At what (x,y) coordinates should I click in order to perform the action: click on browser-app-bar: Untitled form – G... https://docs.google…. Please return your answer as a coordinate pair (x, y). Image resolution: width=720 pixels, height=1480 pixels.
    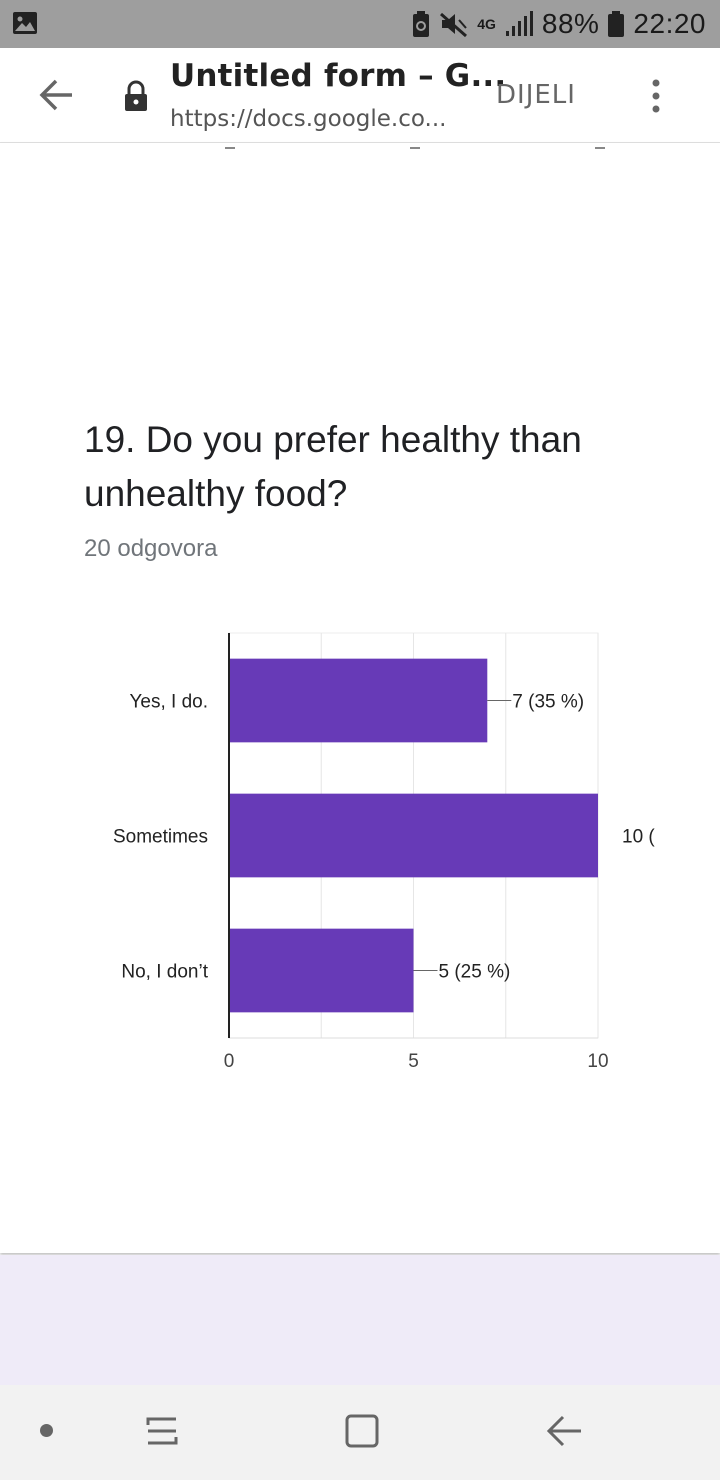
    Looking at the image, I should click on (360, 95).